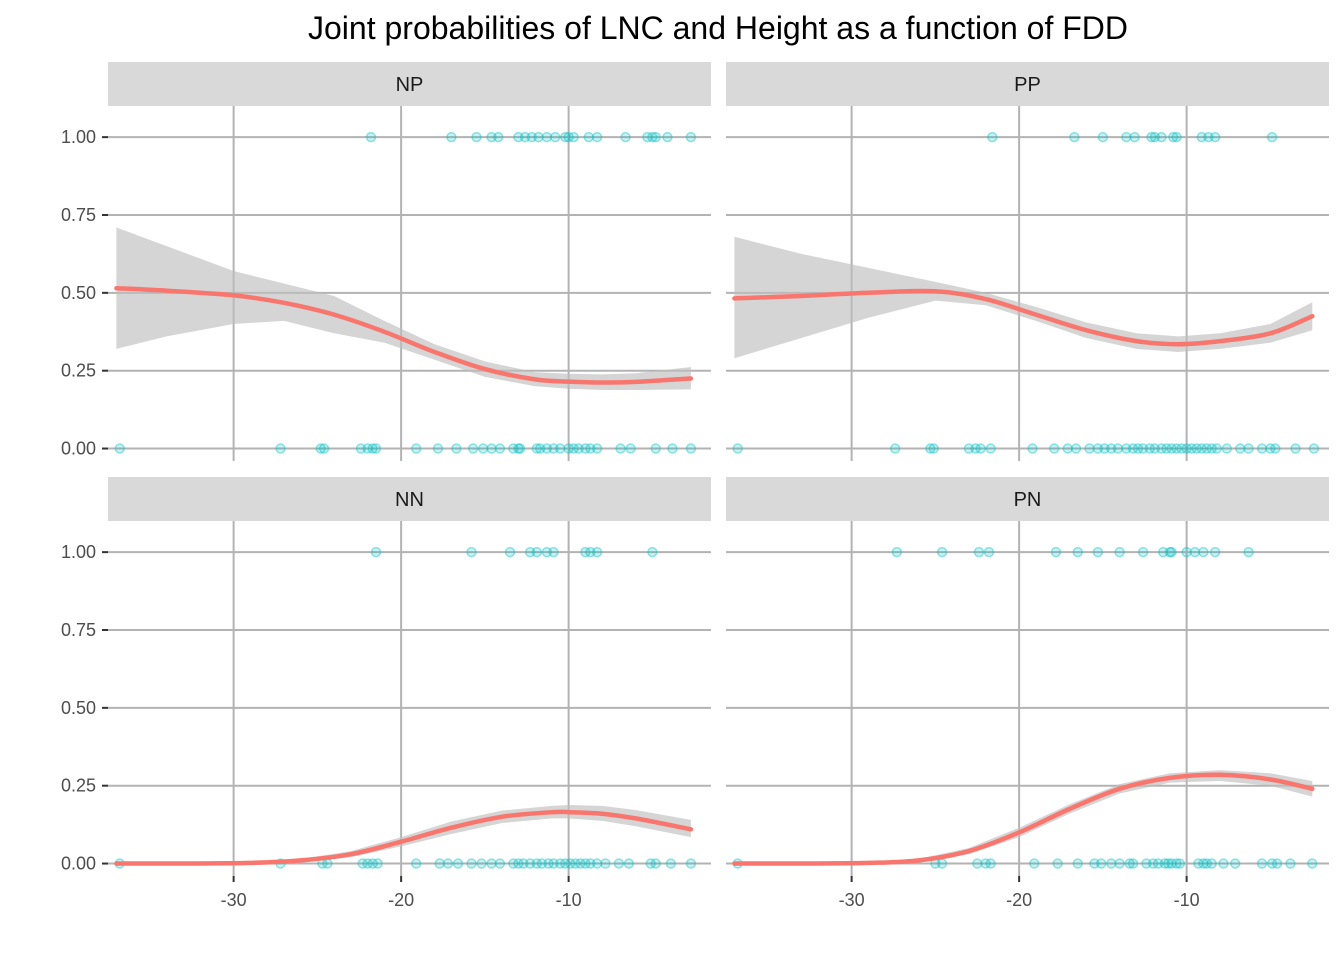 The image size is (1344, 960). Describe the element at coordinates (78, 371) in the screenshot. I see `y-tick-label: 0.25` at that location.